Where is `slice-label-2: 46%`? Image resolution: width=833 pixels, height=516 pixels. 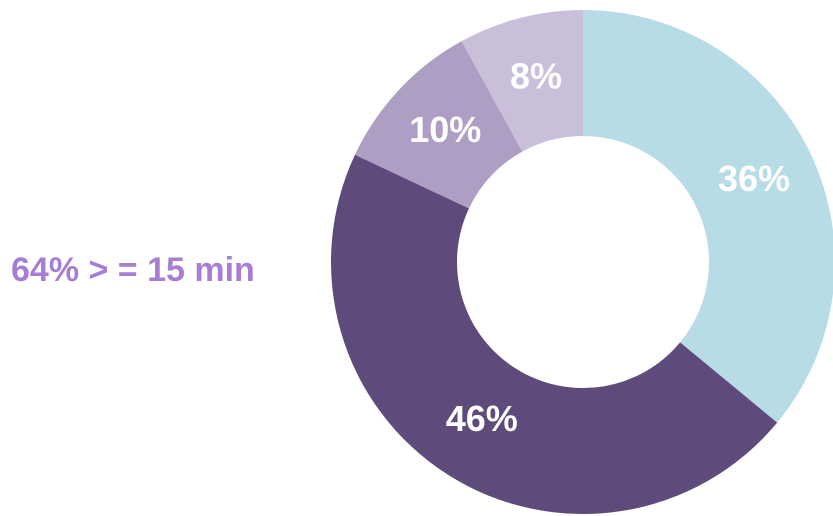 slice-label-2: 46% is located at coordinates (482, 418).